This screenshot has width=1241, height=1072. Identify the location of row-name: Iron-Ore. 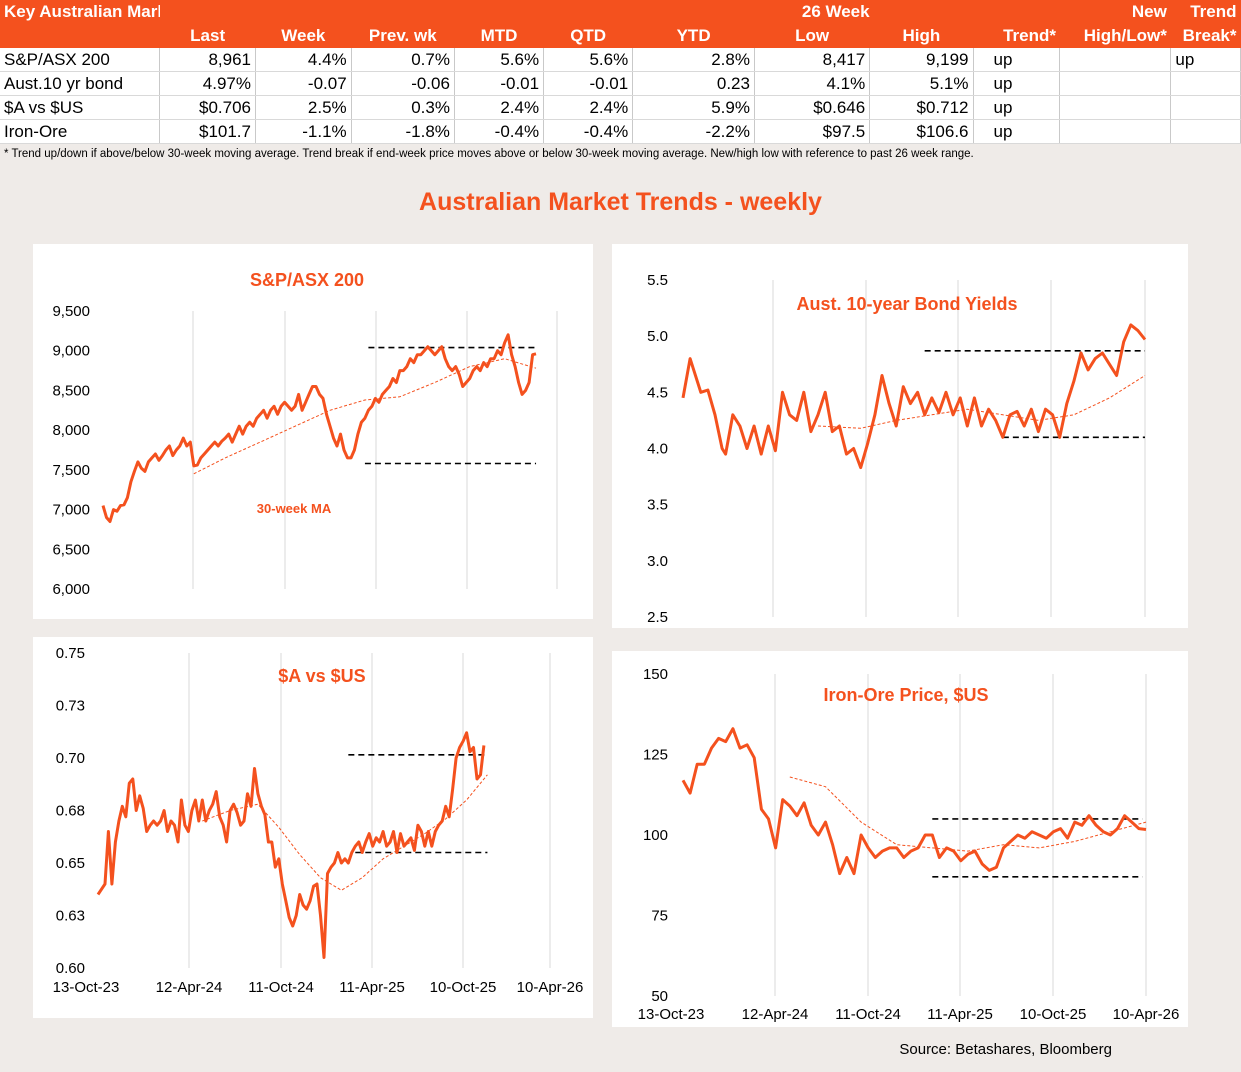
(80, 131).